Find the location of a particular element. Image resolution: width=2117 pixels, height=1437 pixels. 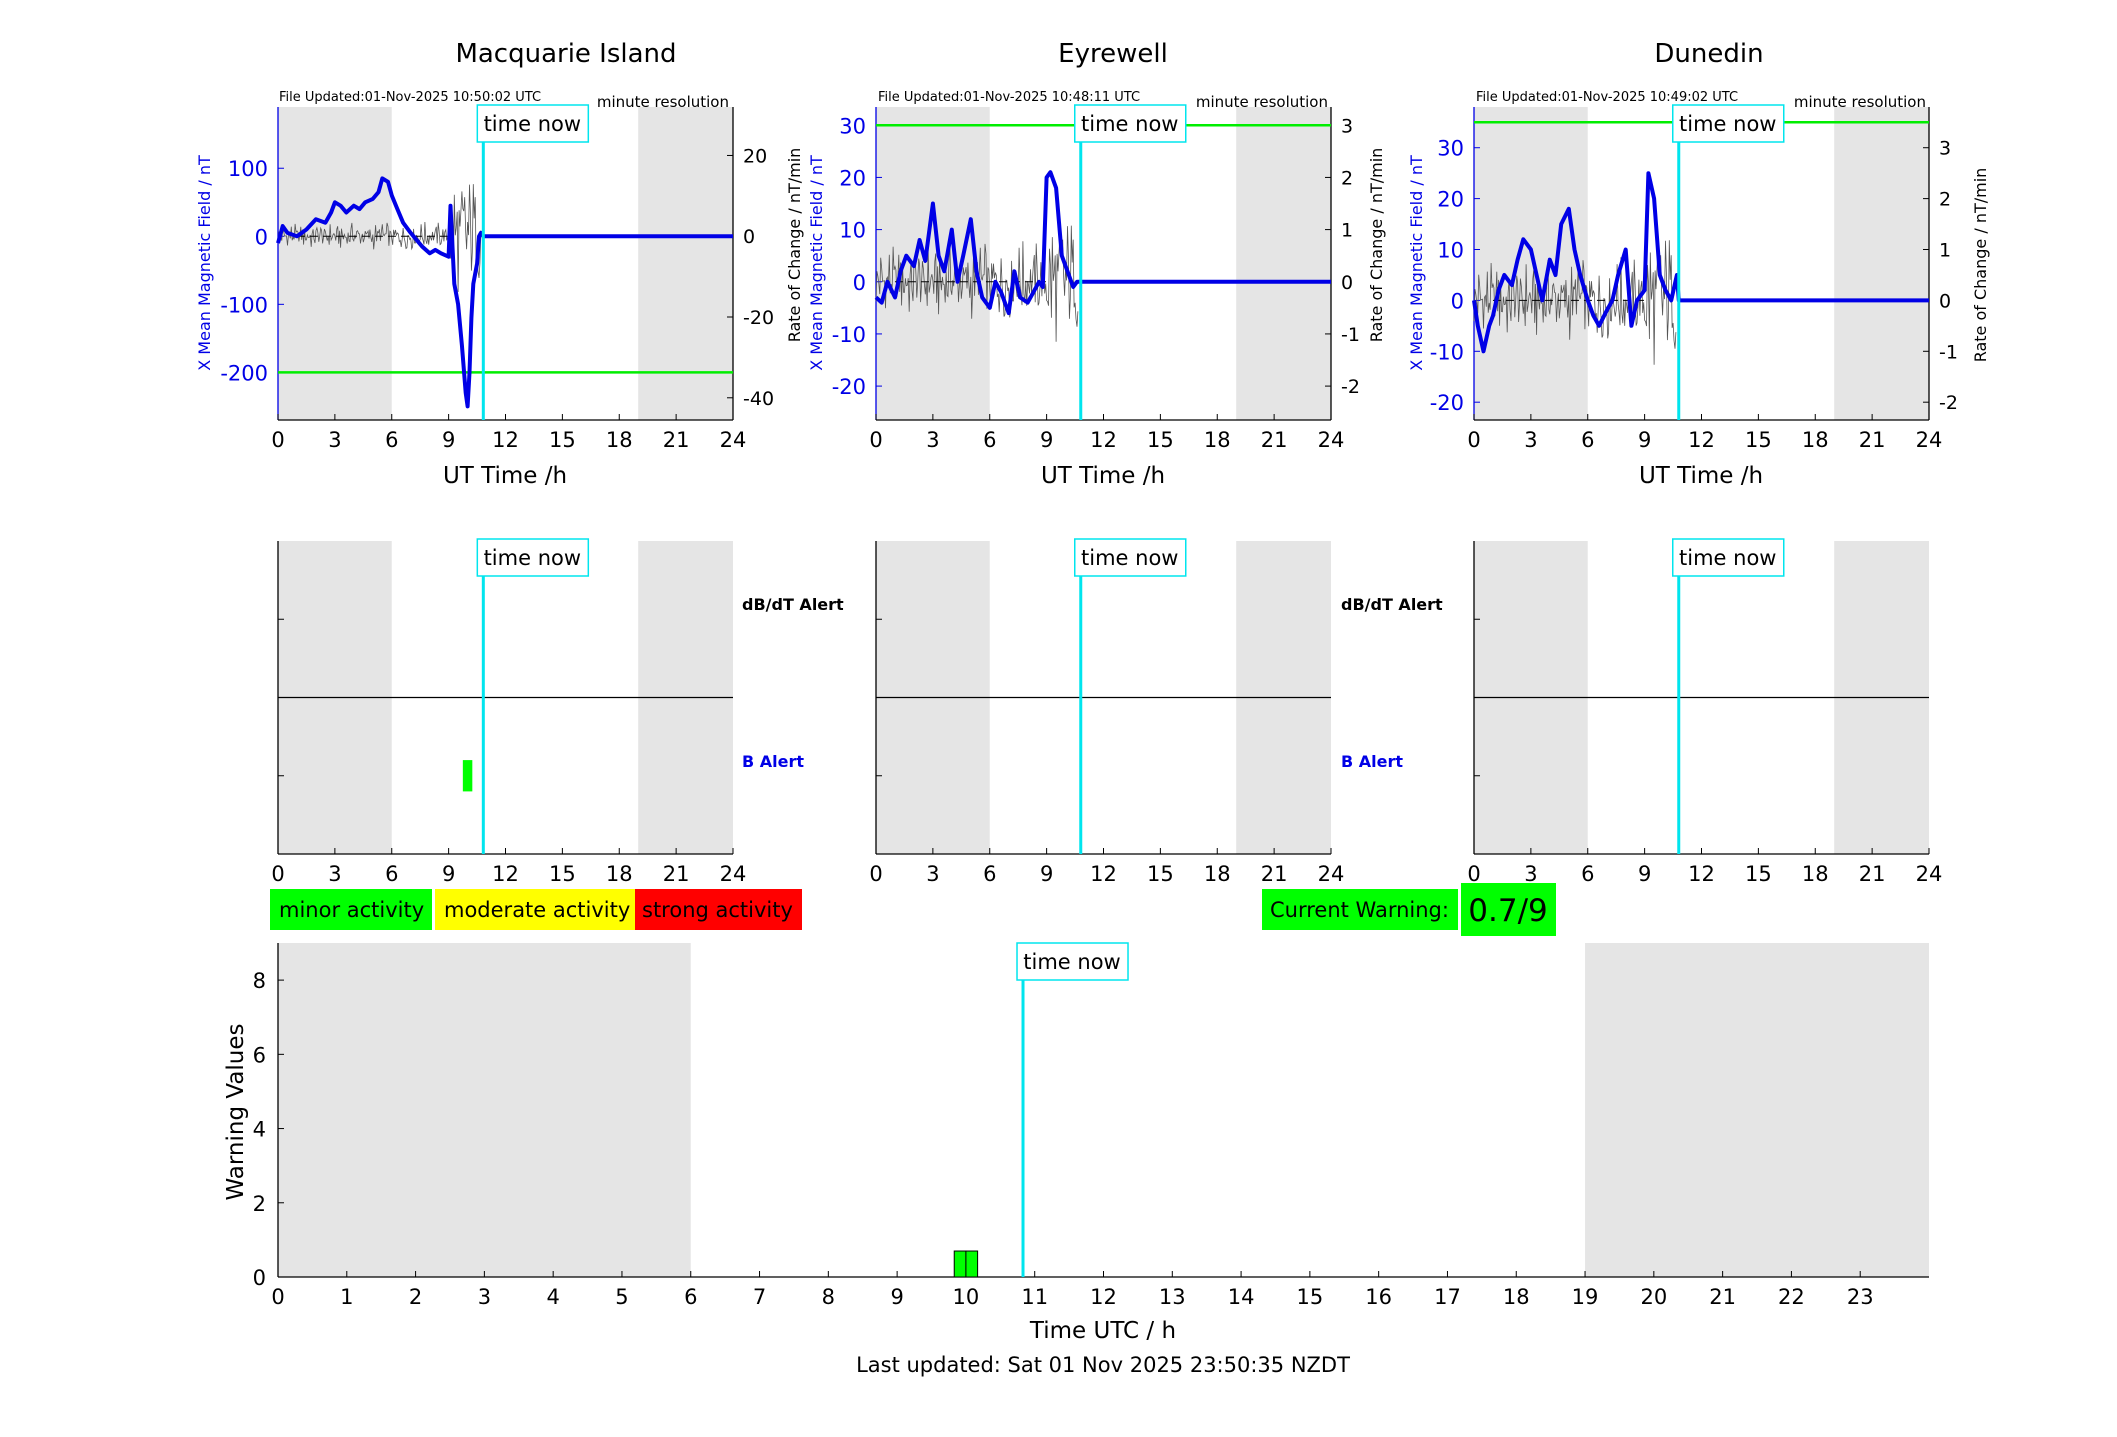

b-alert-label: B Alert is located at coordinates (1372, 761).